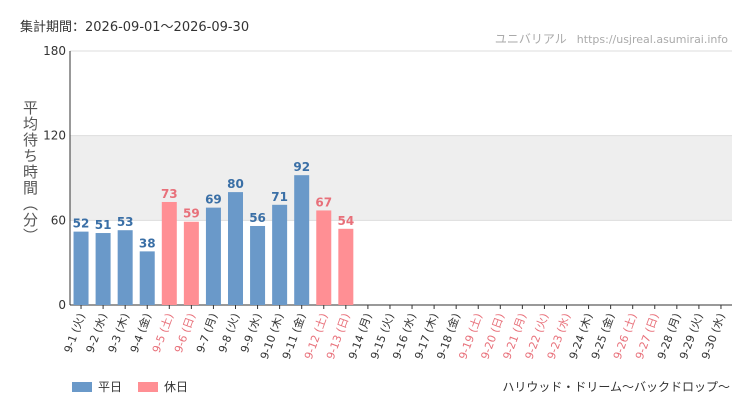 This screenshot has width=750, height=410. Describe the element at coordinates (147, 243) in the screenshot. I see `data-label: 38` at that location.